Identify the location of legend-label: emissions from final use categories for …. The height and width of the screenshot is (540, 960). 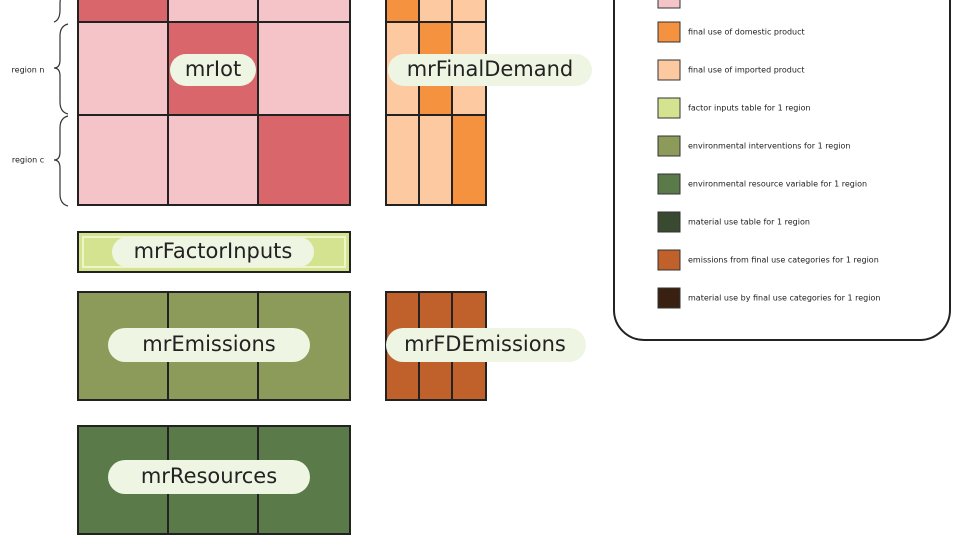
(783, 260).